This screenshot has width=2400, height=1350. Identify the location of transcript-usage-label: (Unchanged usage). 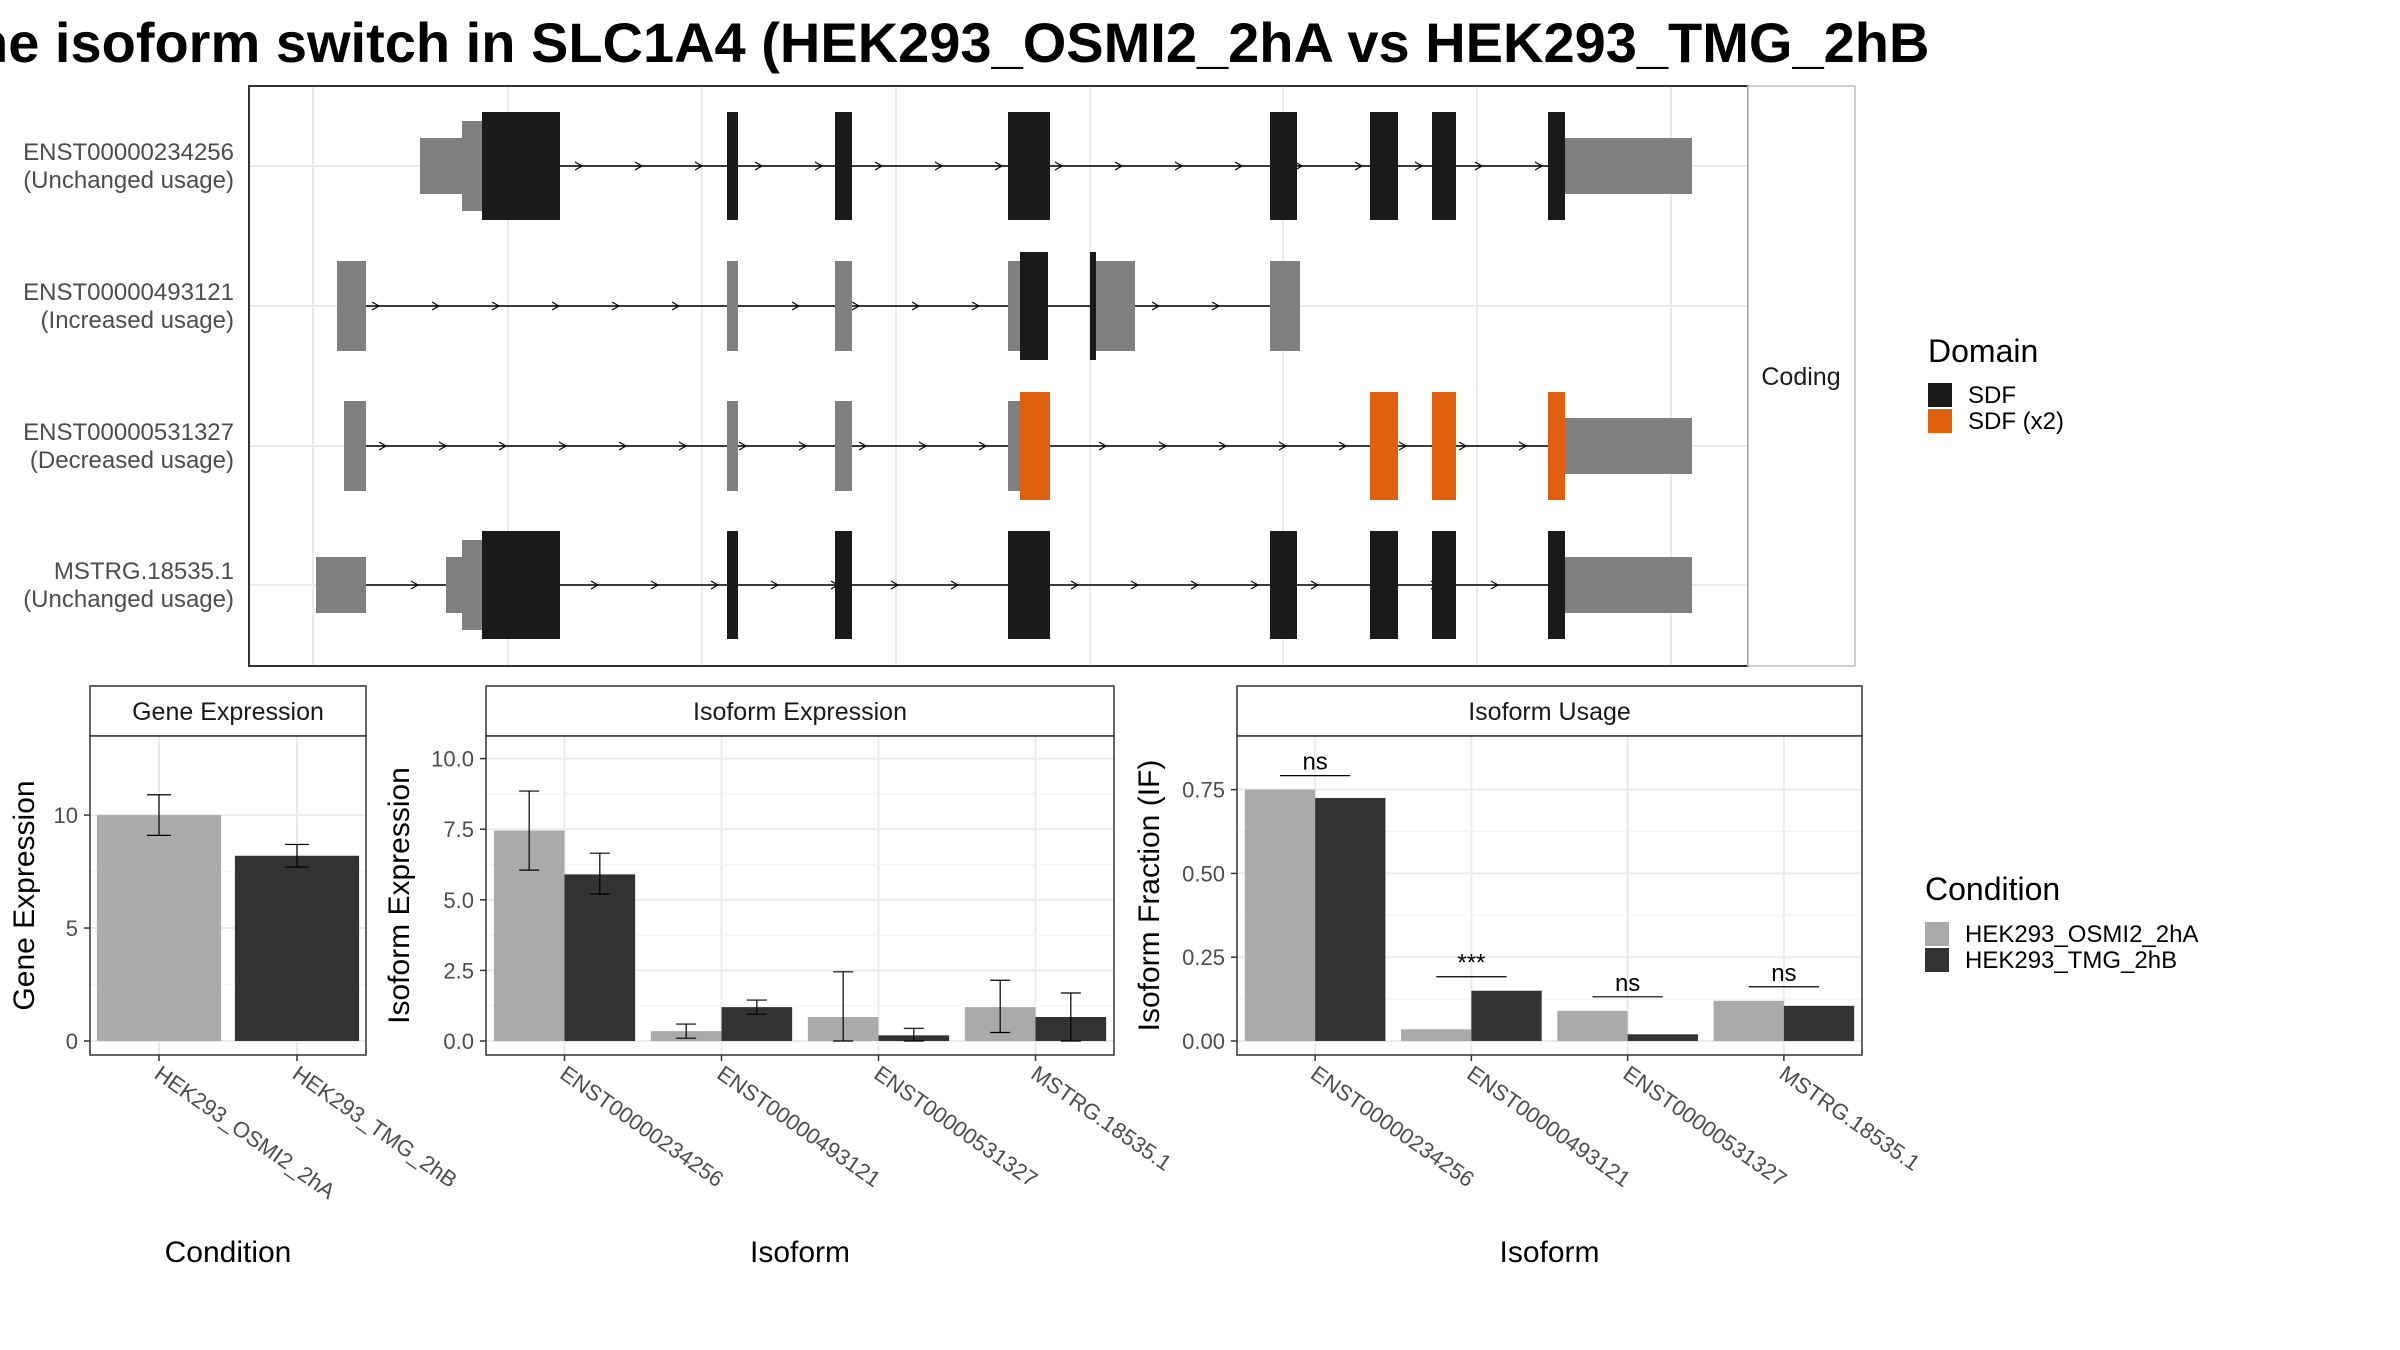
(128, 599).